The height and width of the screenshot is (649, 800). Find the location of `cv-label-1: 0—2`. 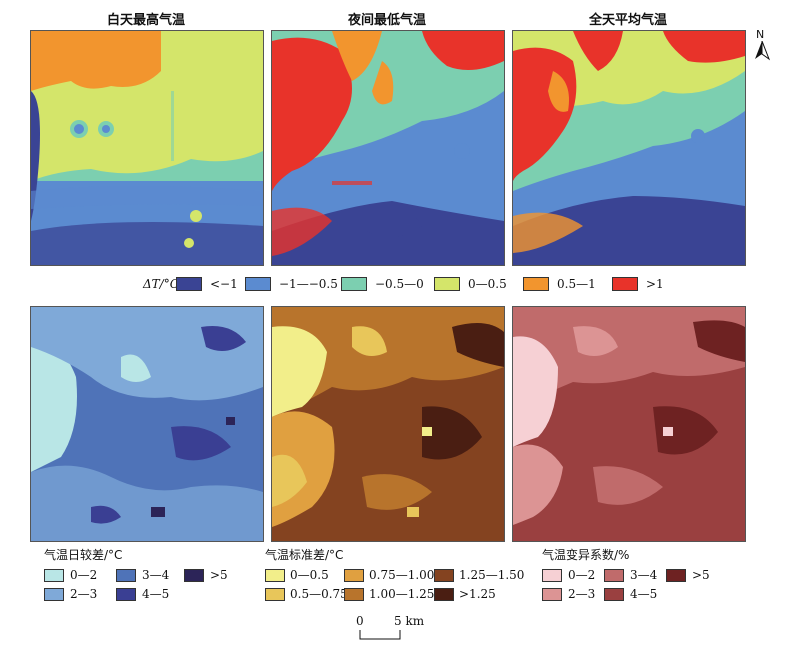

cv-label-1: 0—2 is located at coordinates (582, 575).